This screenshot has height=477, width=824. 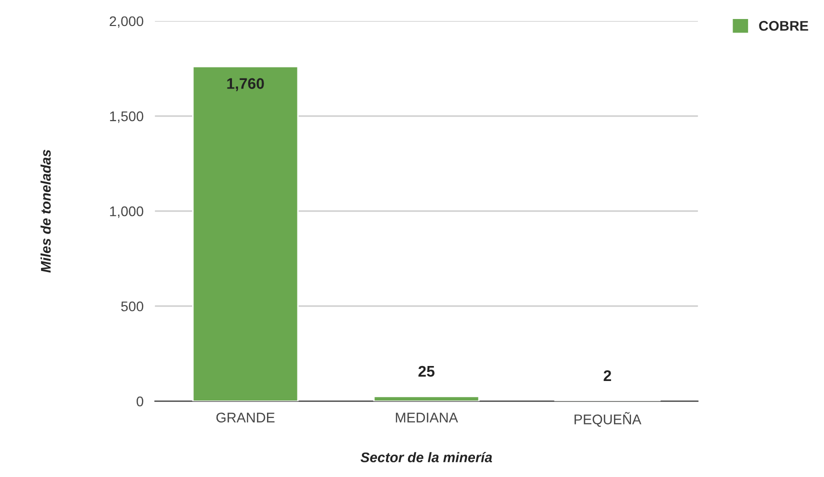 I want to click on y-tick-label: 500, so click(x=132, y=306).